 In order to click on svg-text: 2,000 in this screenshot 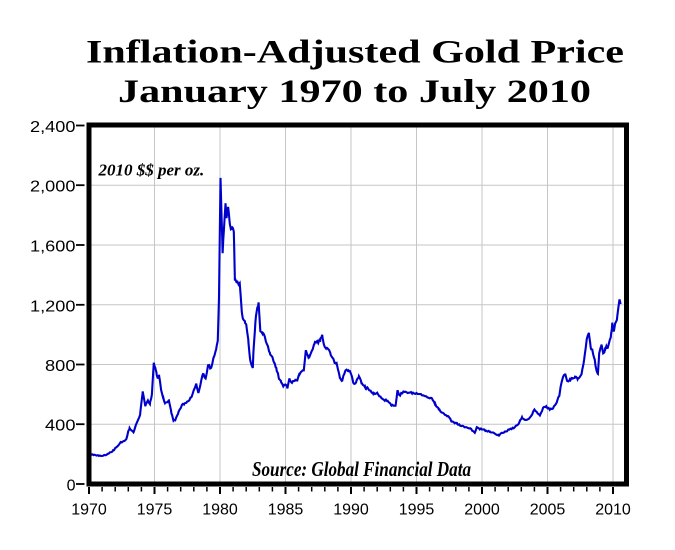, I will do `click(53, 187)`.